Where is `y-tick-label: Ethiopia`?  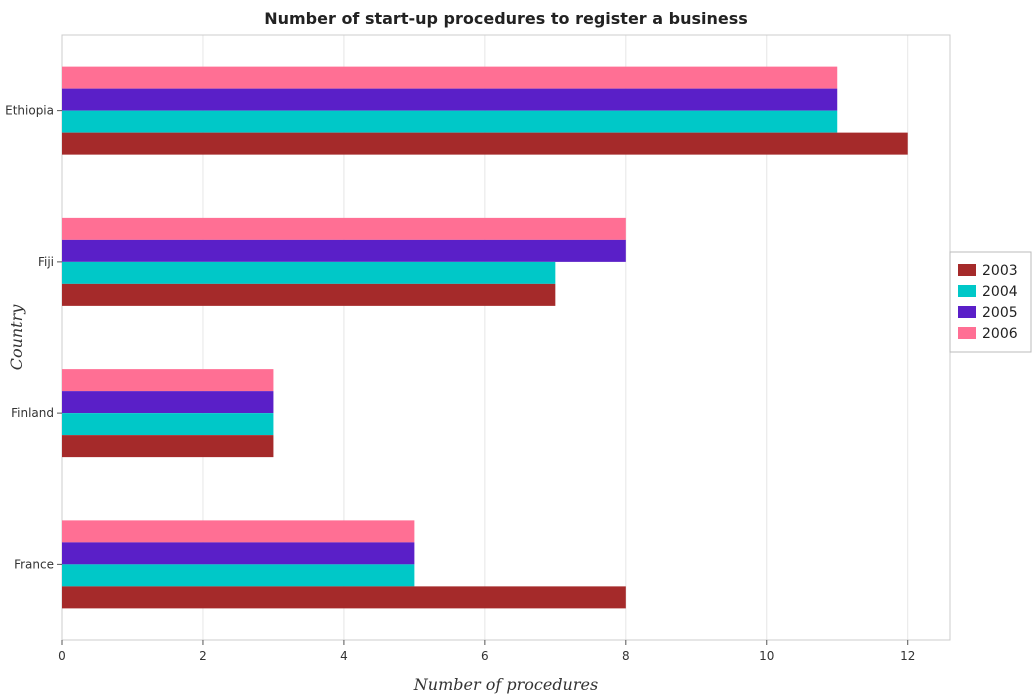 y-tick-label: Ethiopia is located at coordinates (29, 111).